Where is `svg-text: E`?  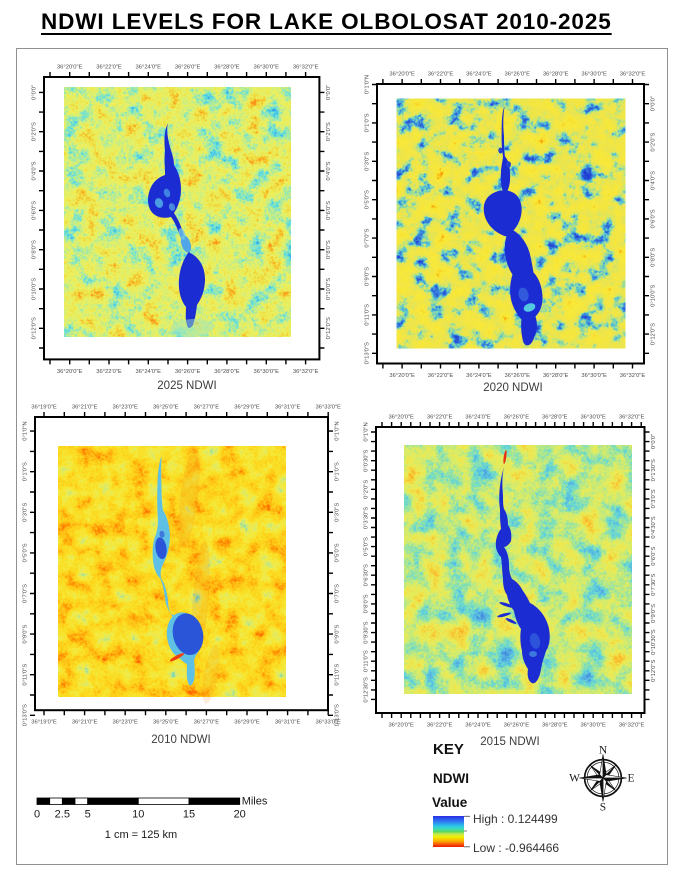
svg-text: E is located at coordinates (630, 779).